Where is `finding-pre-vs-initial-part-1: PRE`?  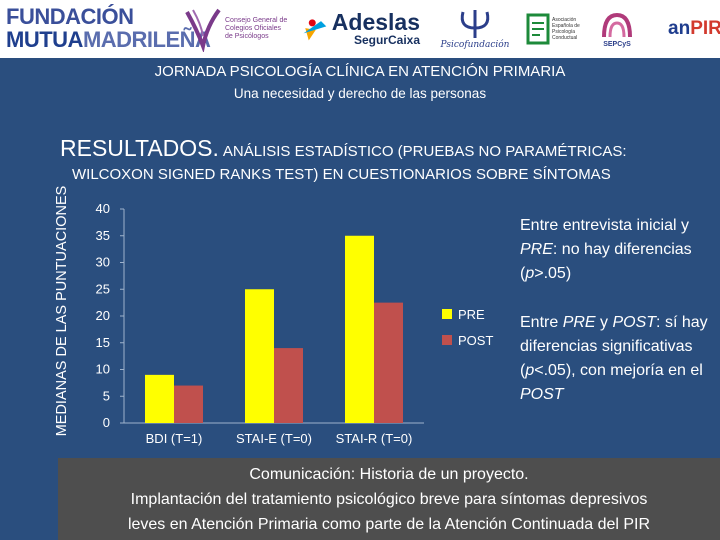 finding-pre-vs-initial-part-1: PRE is located at coordinates (536, 249).